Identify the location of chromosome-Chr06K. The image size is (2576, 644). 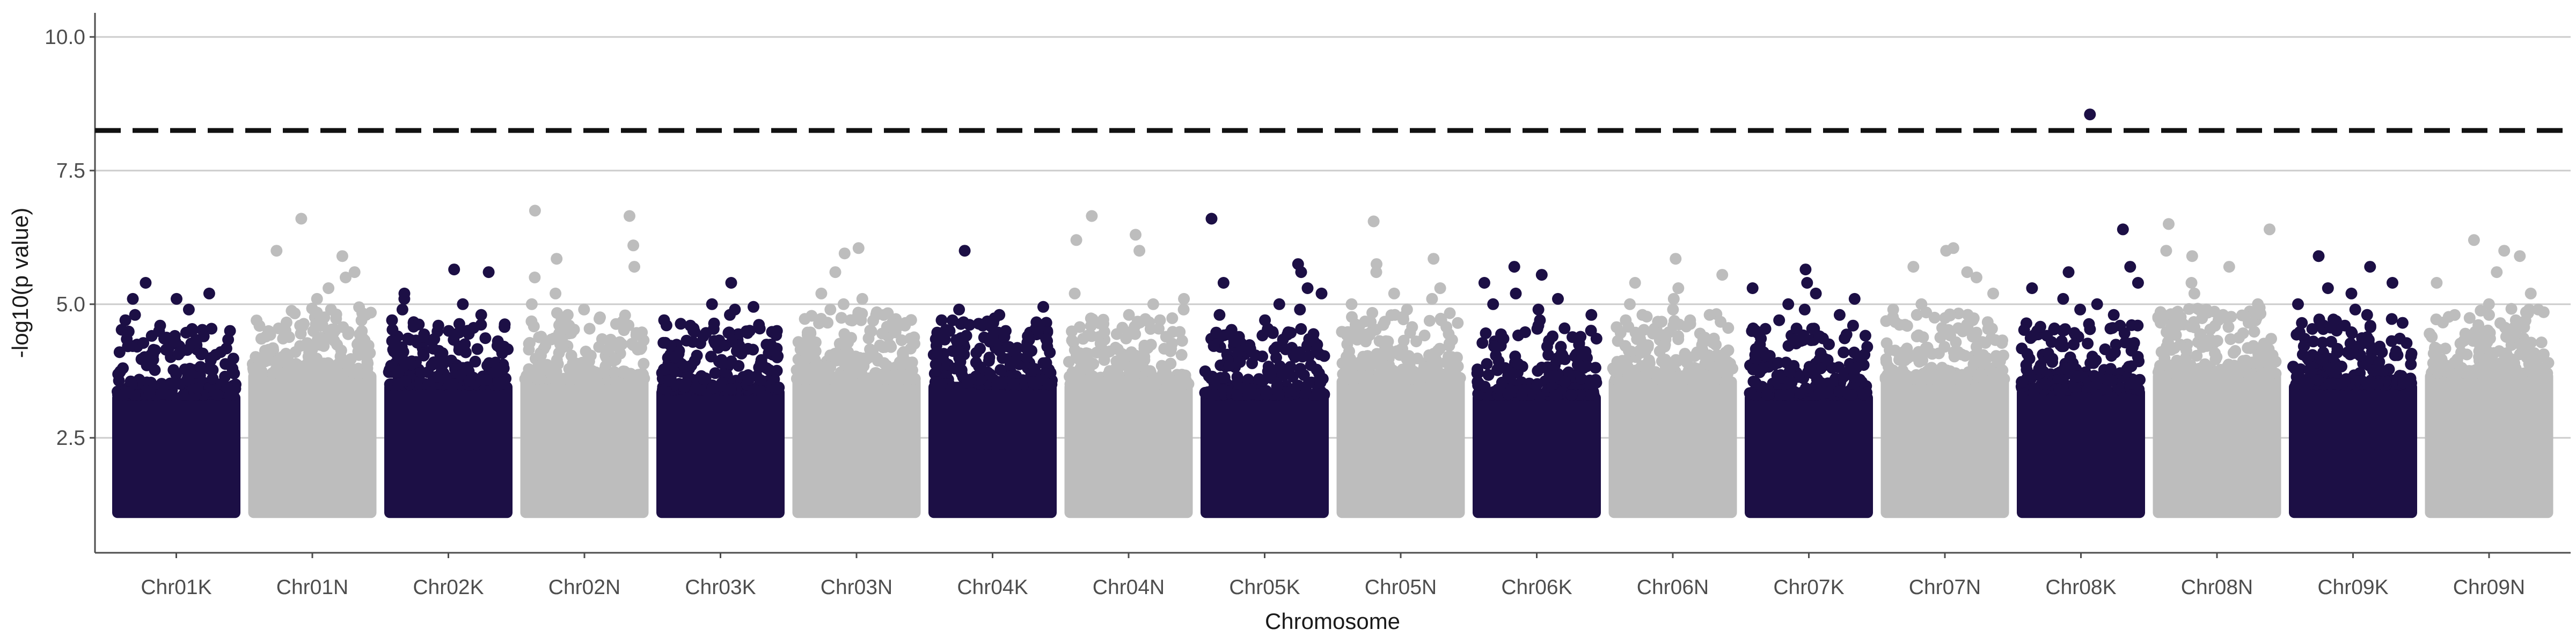
(1536, 389).